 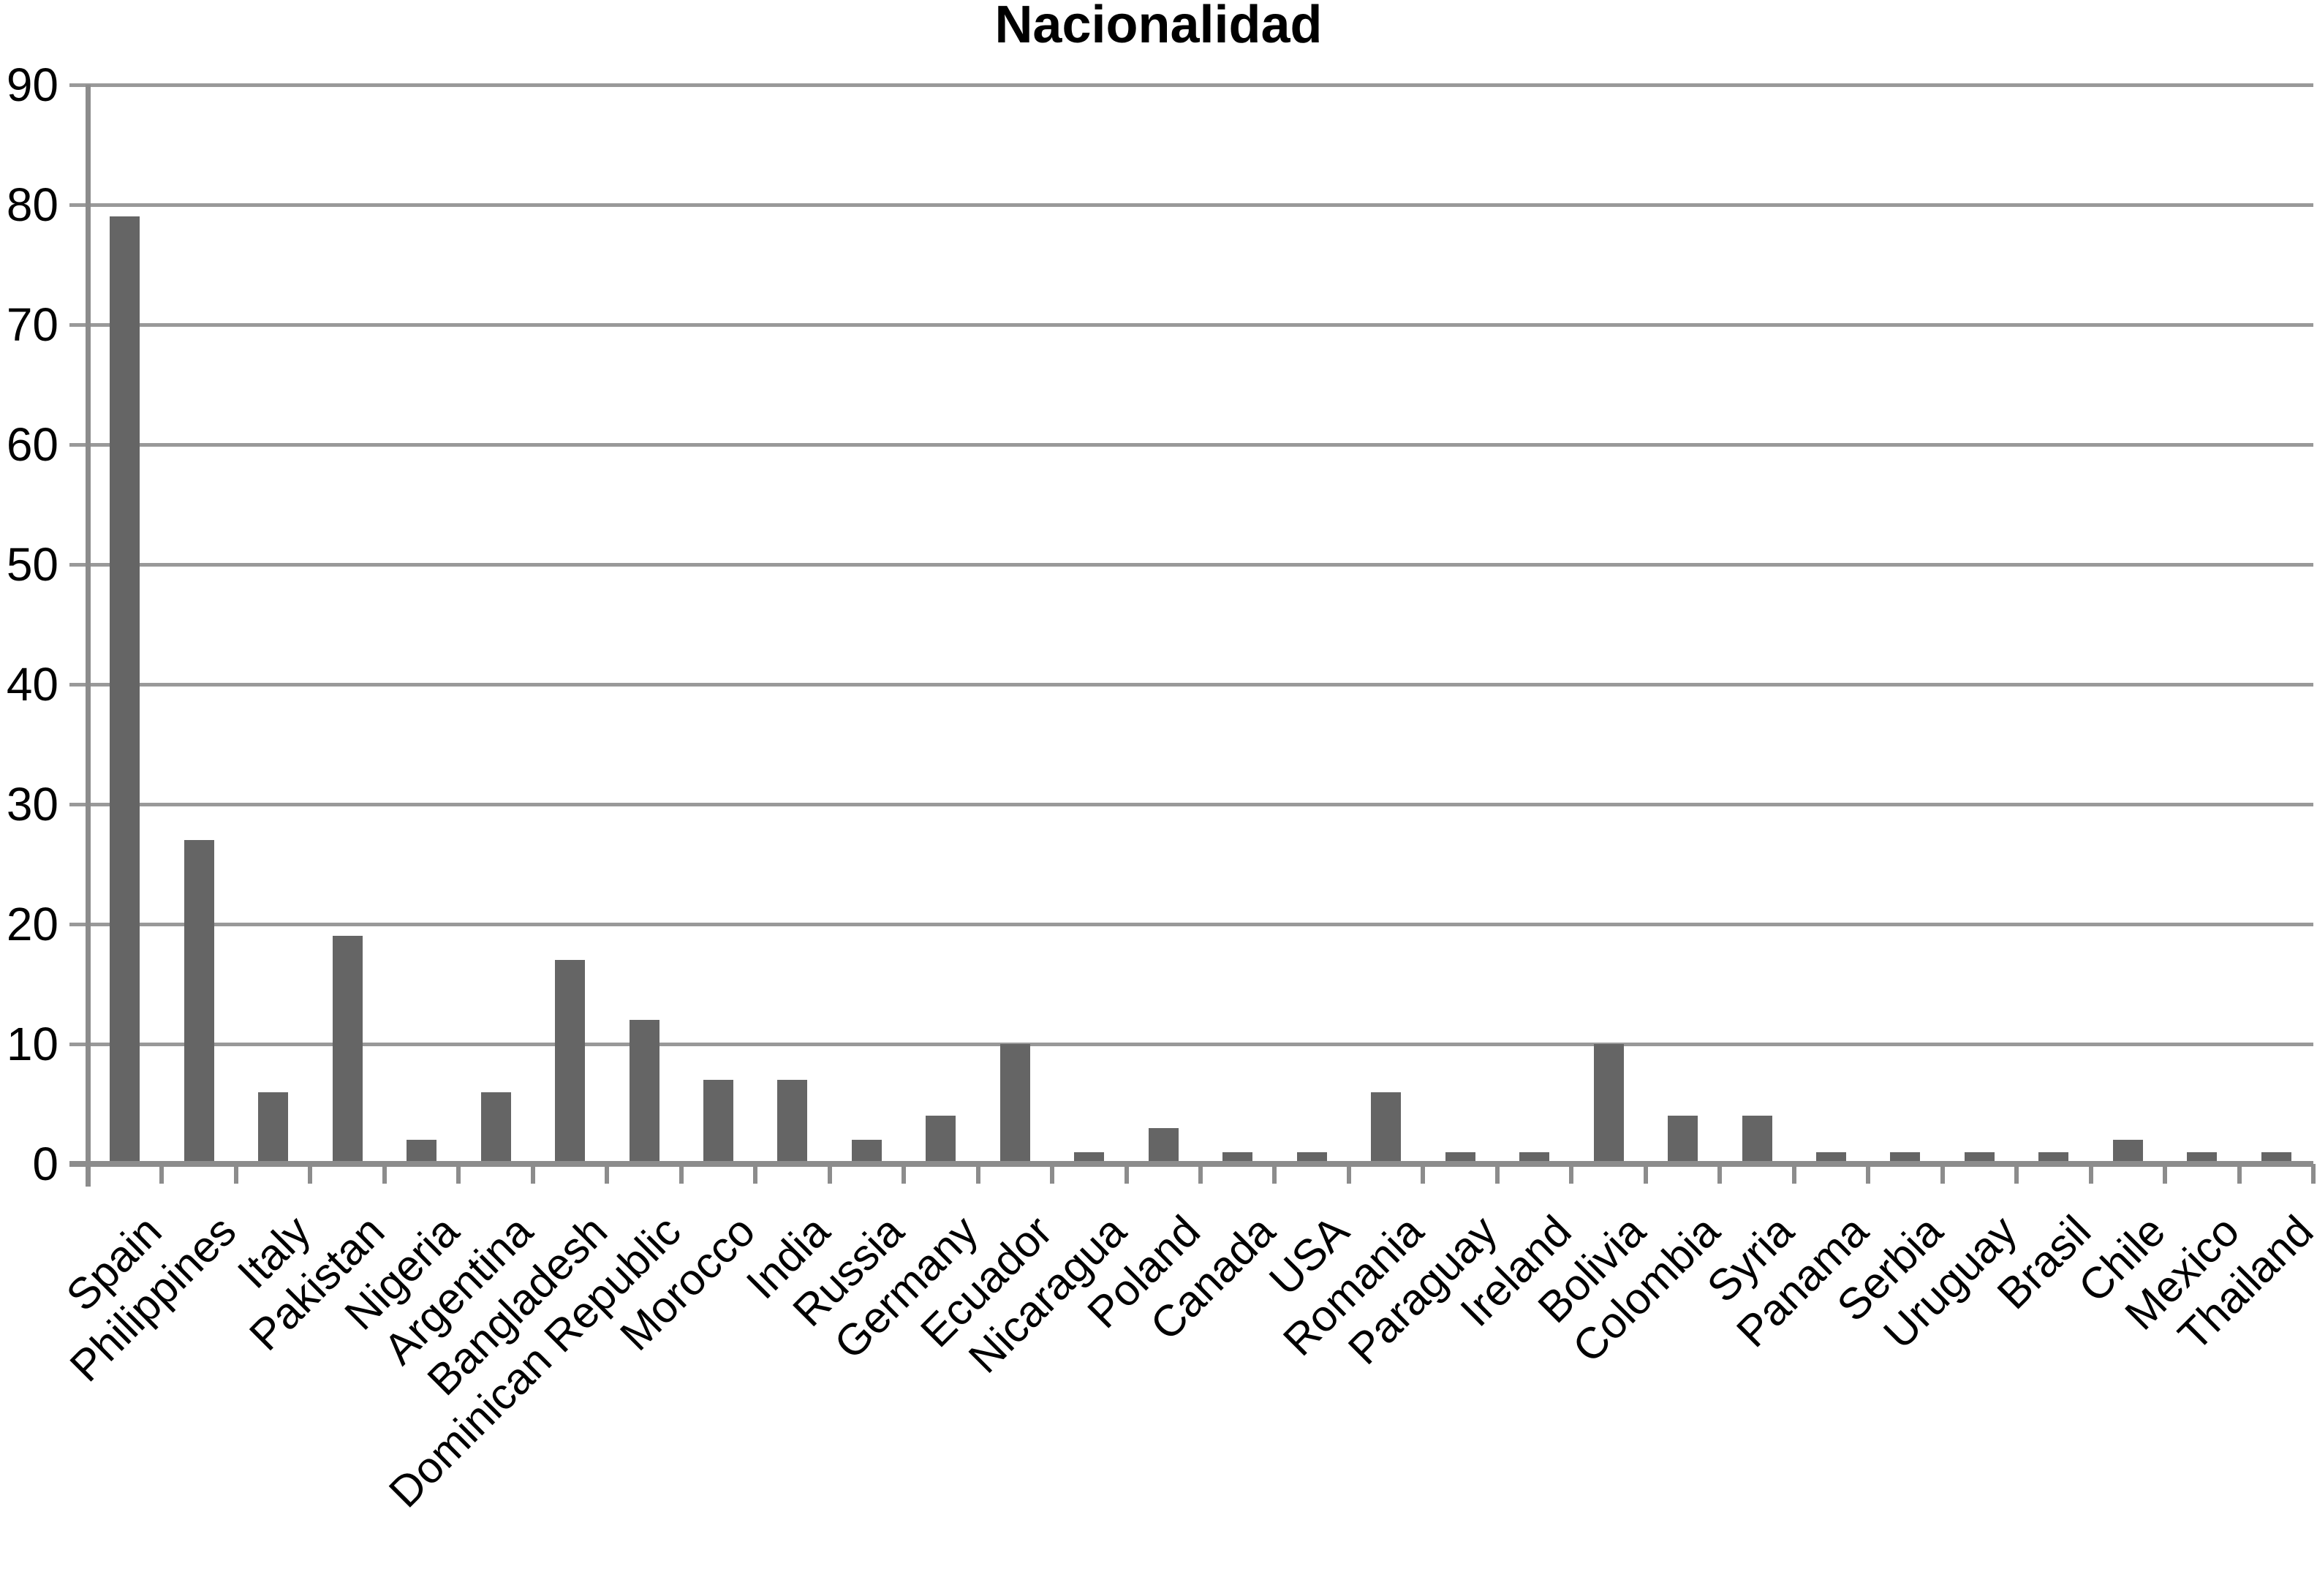 What do you see at coordinates (1163, 1145) in the screenshot?
I see `bar-poland` at bounding box center [1163, 1145].